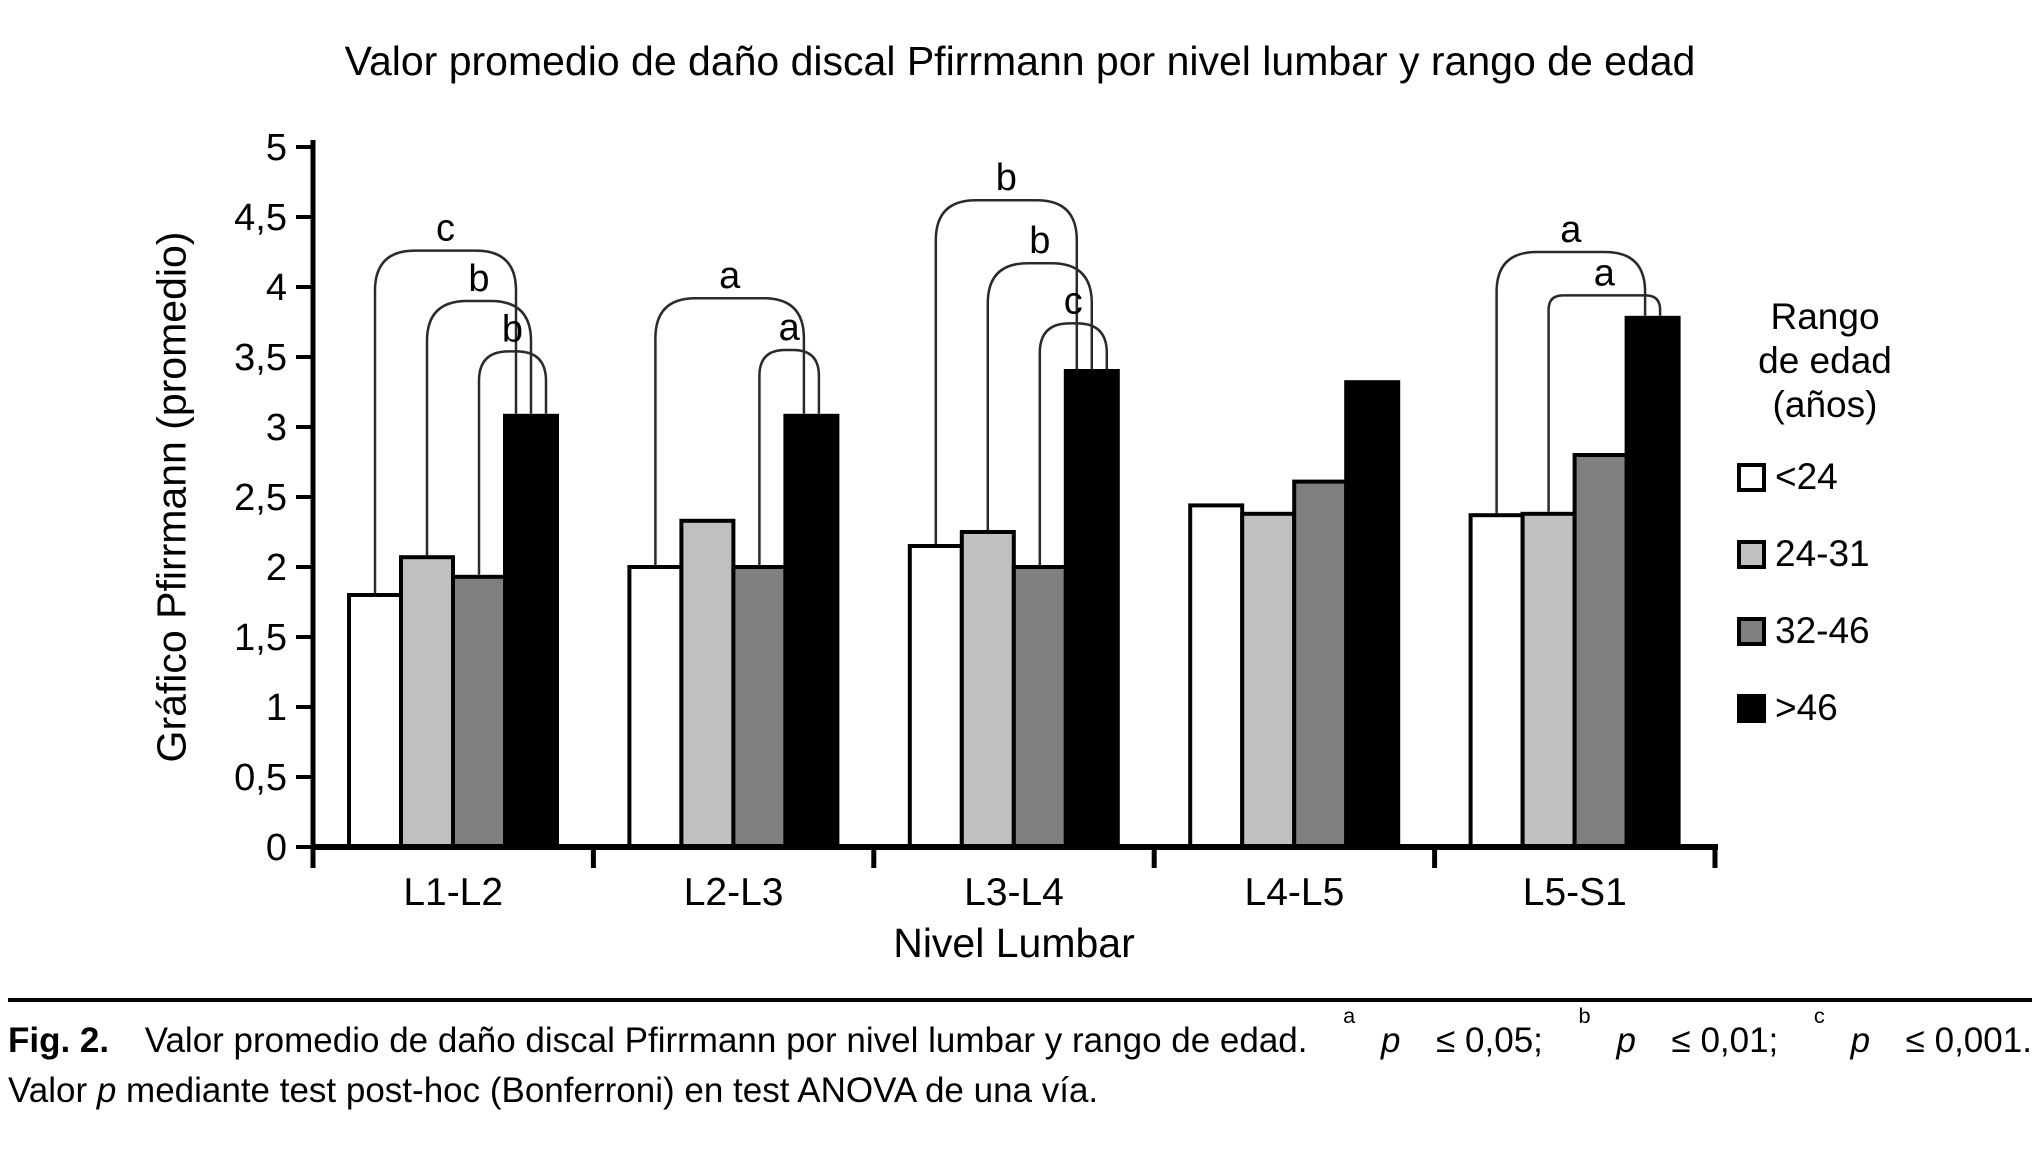 The width and height of the screenshot is (2040, 1164). I want to click on caption-text-segment: Fig. 2., so click(59, 1040).